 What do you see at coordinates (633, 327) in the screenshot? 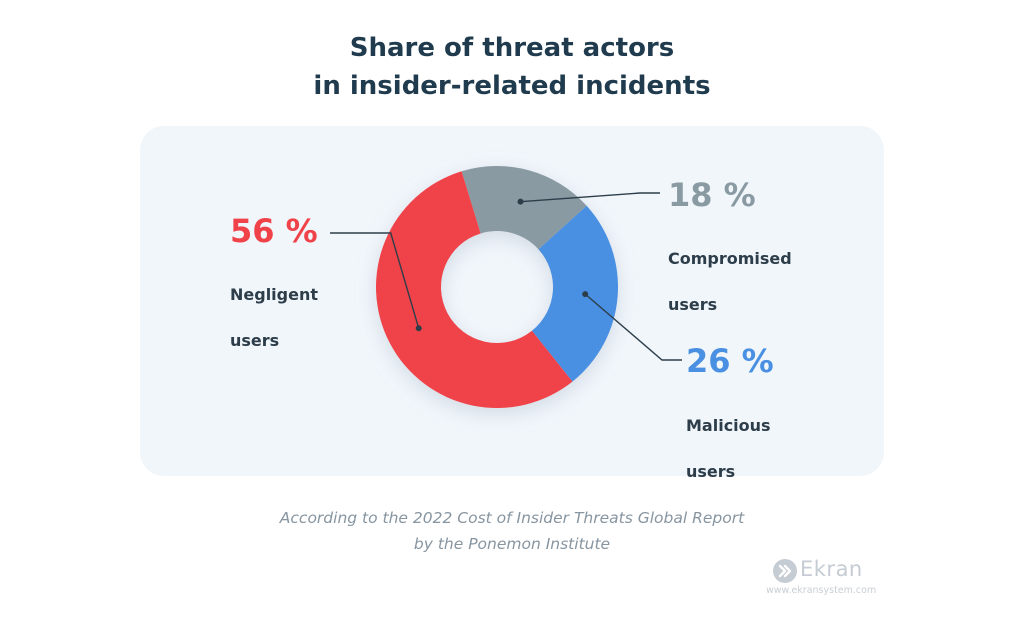
I see `leader-line-malicious` at bounding box center [633, 327].